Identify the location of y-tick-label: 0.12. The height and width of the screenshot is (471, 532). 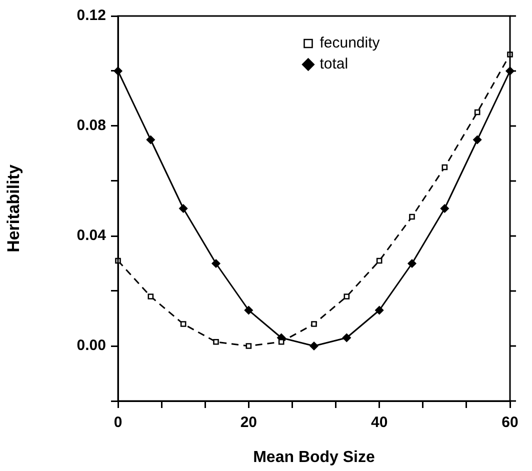
(91, 15).